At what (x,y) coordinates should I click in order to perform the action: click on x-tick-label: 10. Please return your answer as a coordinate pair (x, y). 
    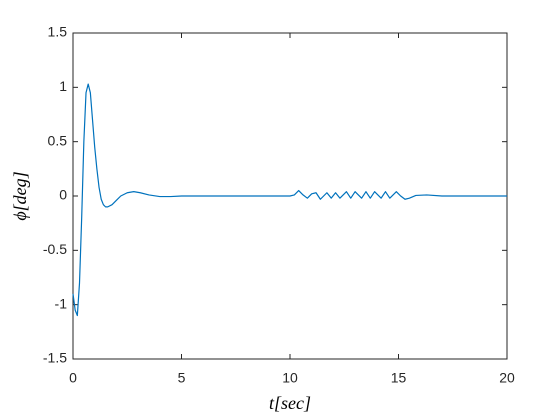
    Looking at the image, I should click on (290, 378).